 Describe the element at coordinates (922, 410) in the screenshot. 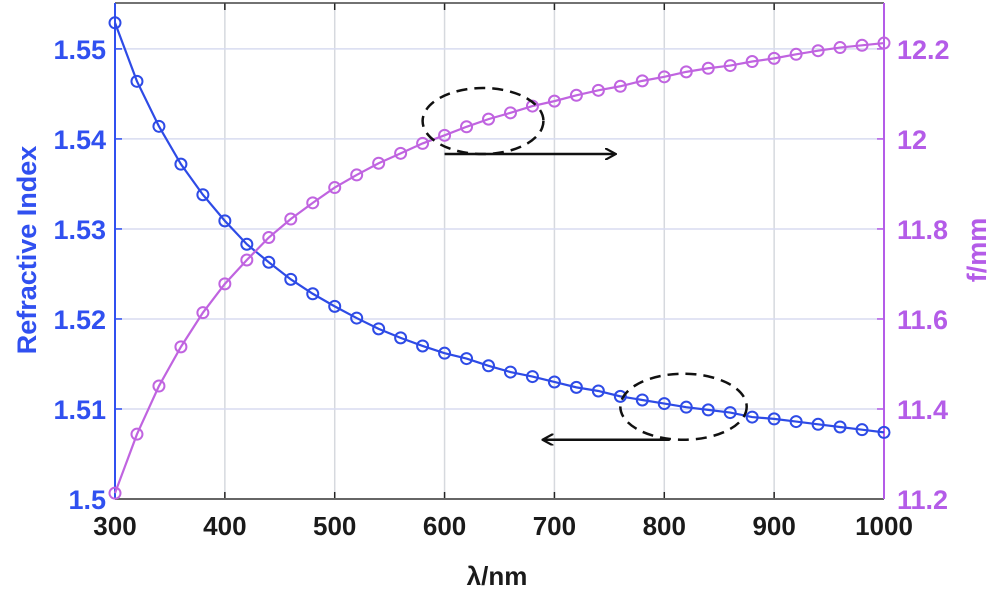

I see `y-right-tick-label: 11.4` at that location.